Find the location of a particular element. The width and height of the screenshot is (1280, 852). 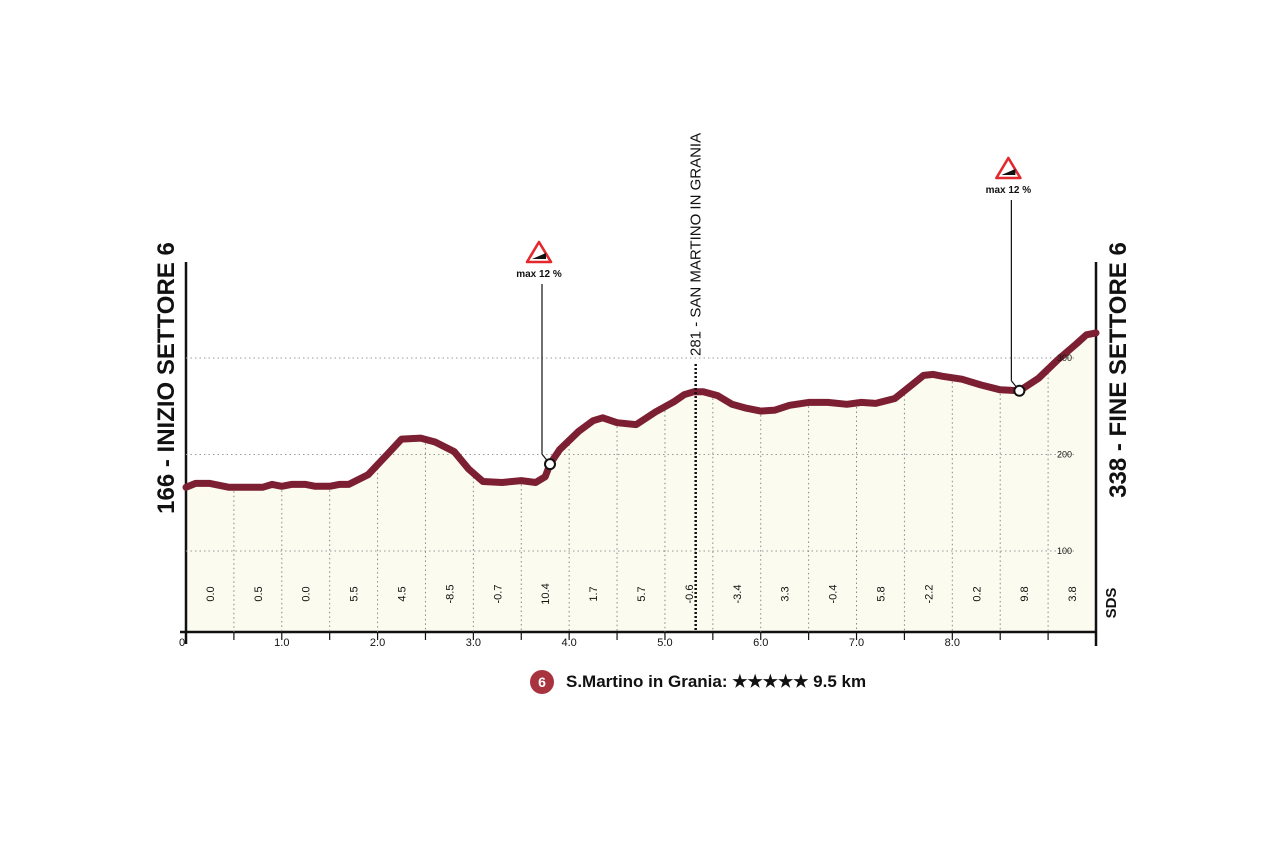

segment-gradient-label: 5.7 is located at coordinates (642, 593).